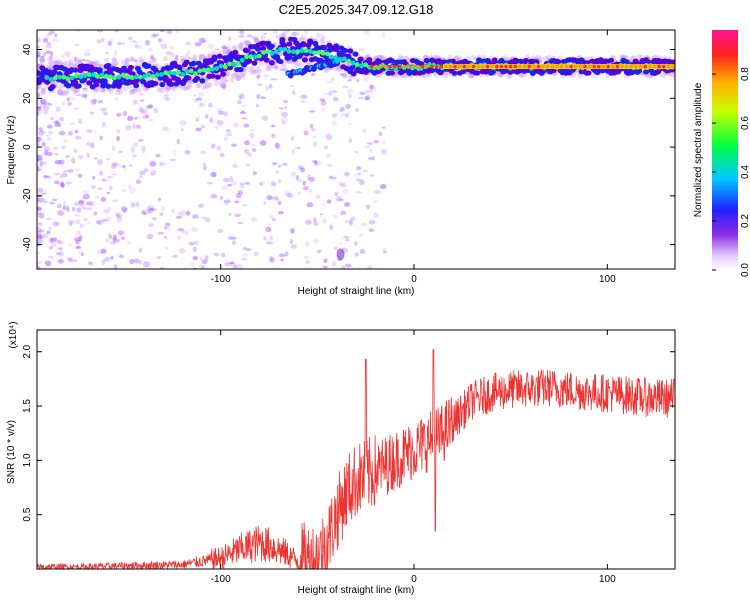  What do you see at coordinates (698, 149) in the screenshot?
I see `colorbar-label: Normalized spectral amplitude` at bounding box center [698, 149].